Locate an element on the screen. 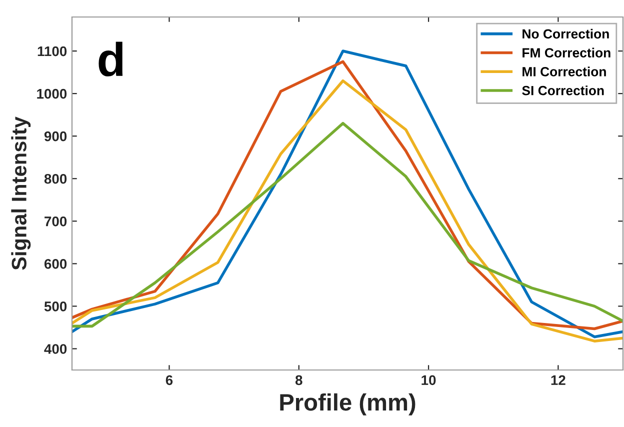 This screenshot has width=624, height=427. x-tick-label: 12 is located at coordinates (558, 380).